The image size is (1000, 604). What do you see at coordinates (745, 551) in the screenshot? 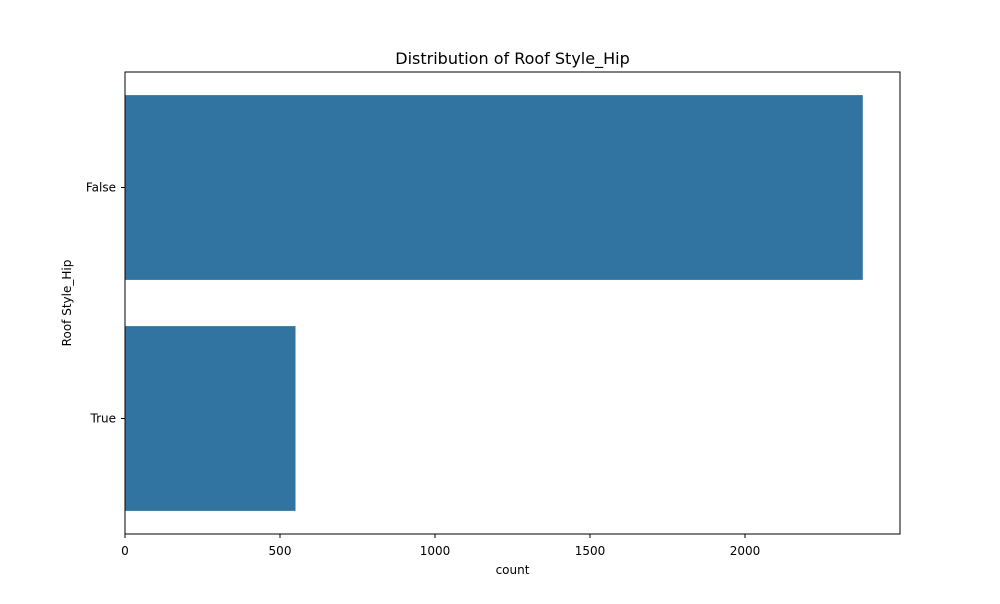
I see `x-tick-label: 2000` at bounding box center [745, 551].